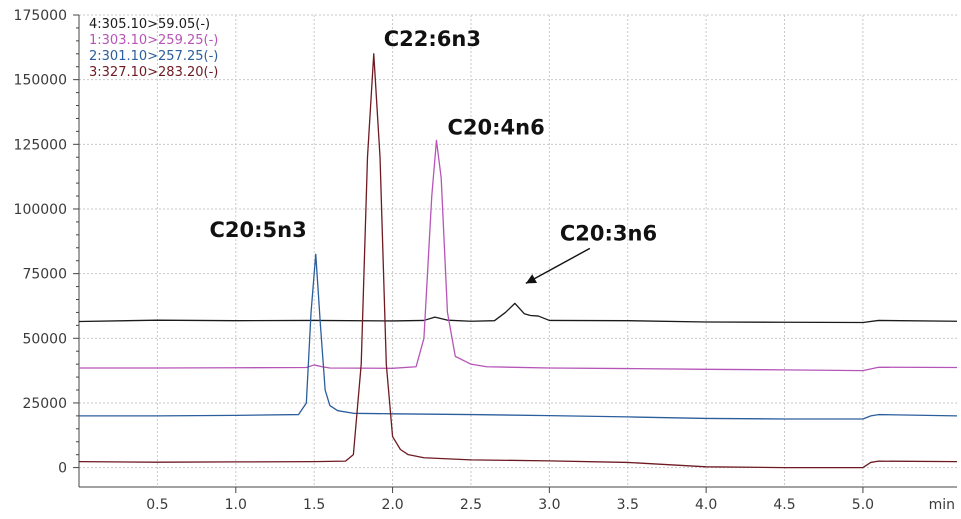 The height and width of the screenshot is (519, 961). Describe the element at coordinates (392, 505) in the screenshot. I see `x-tick-label: 2.0` at that location.